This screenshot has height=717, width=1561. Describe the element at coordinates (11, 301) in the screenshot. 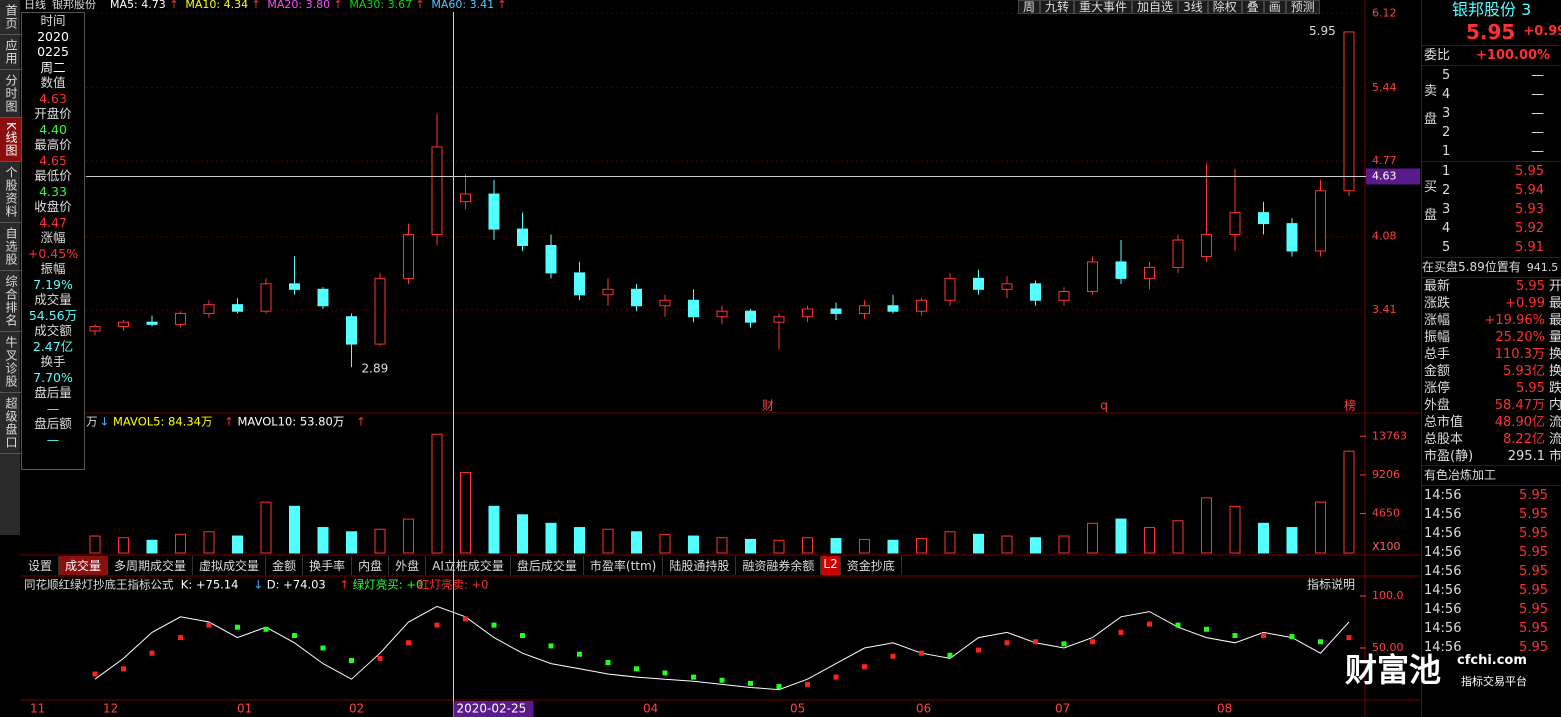

I see `side-tab: 综合排名` at that location.